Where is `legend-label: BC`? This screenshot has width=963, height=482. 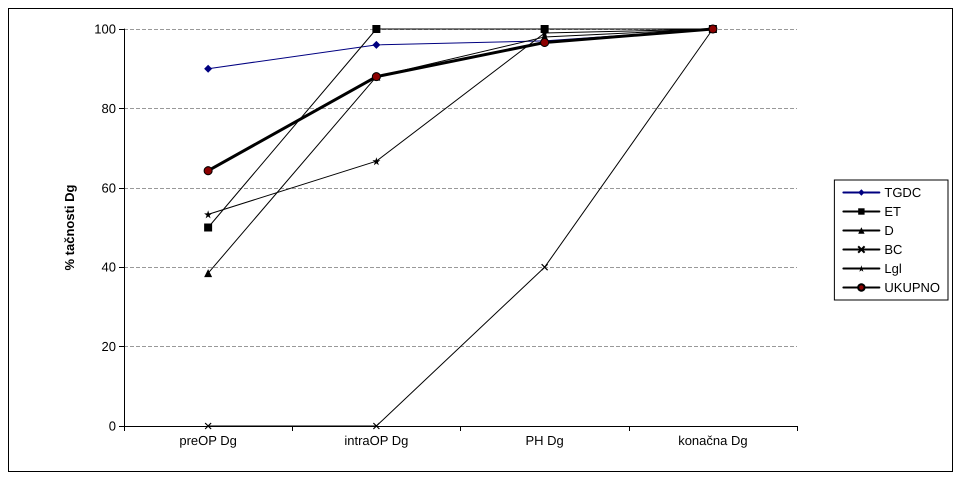
legend-label: BC is located at coordinates (893, 249).